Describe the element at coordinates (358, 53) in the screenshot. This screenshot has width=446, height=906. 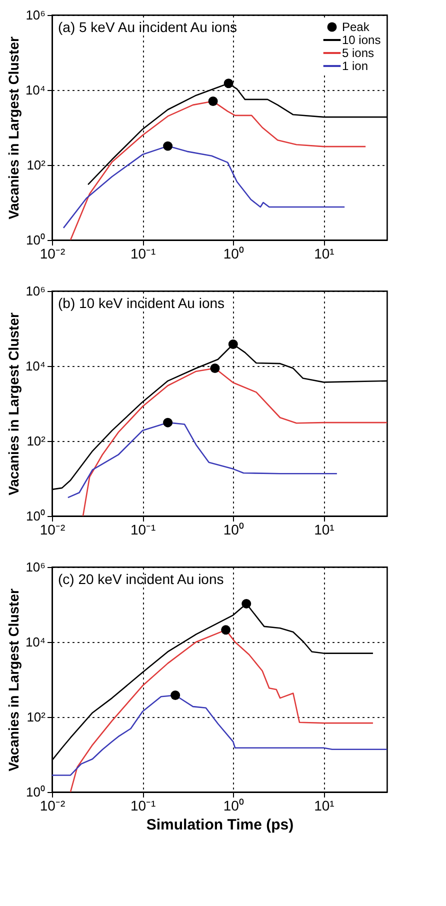
I see `legend-label: 5 ions` at that location.